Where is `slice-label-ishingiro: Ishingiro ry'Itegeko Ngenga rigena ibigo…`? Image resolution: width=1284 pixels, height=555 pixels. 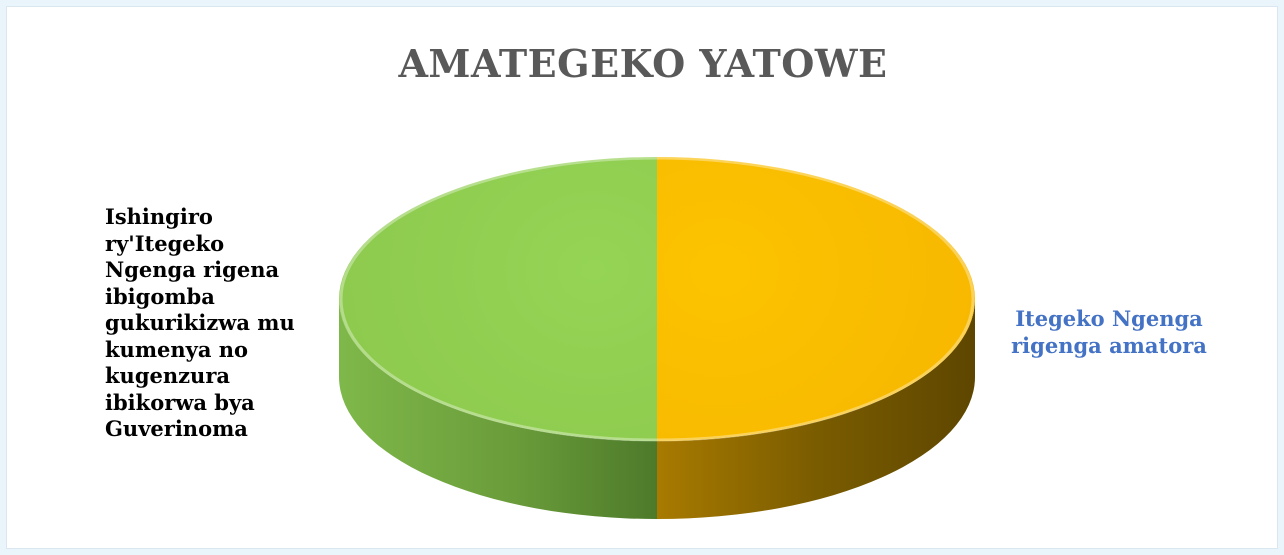
slice-label-ishingiro: Ishingiro ry'Itegeko Ngenga rigena ibigo… is located at coordinates (200, 322).